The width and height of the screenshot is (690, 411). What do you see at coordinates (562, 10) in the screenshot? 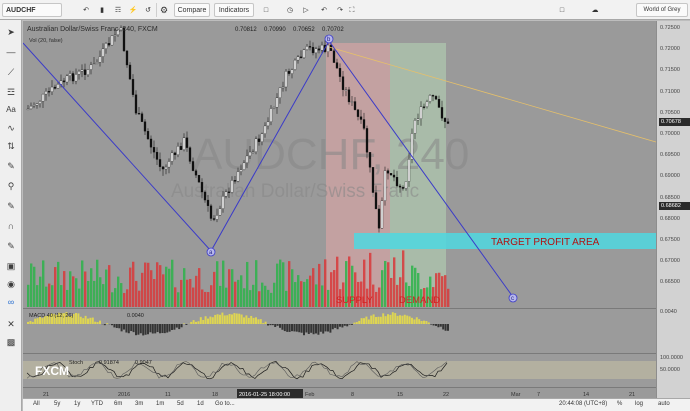
I see `snapshot-icon: □` at bounding box center [562, 10].